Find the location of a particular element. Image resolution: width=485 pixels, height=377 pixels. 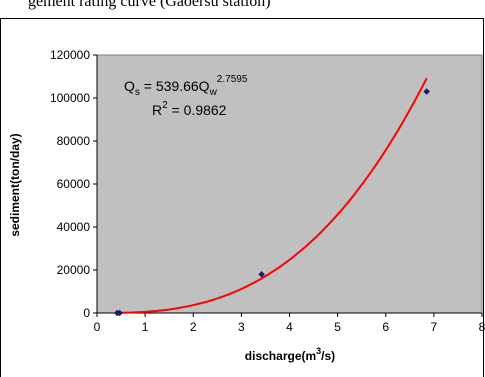

y-tick-label: 40000 is located at coordinates (74, 227).